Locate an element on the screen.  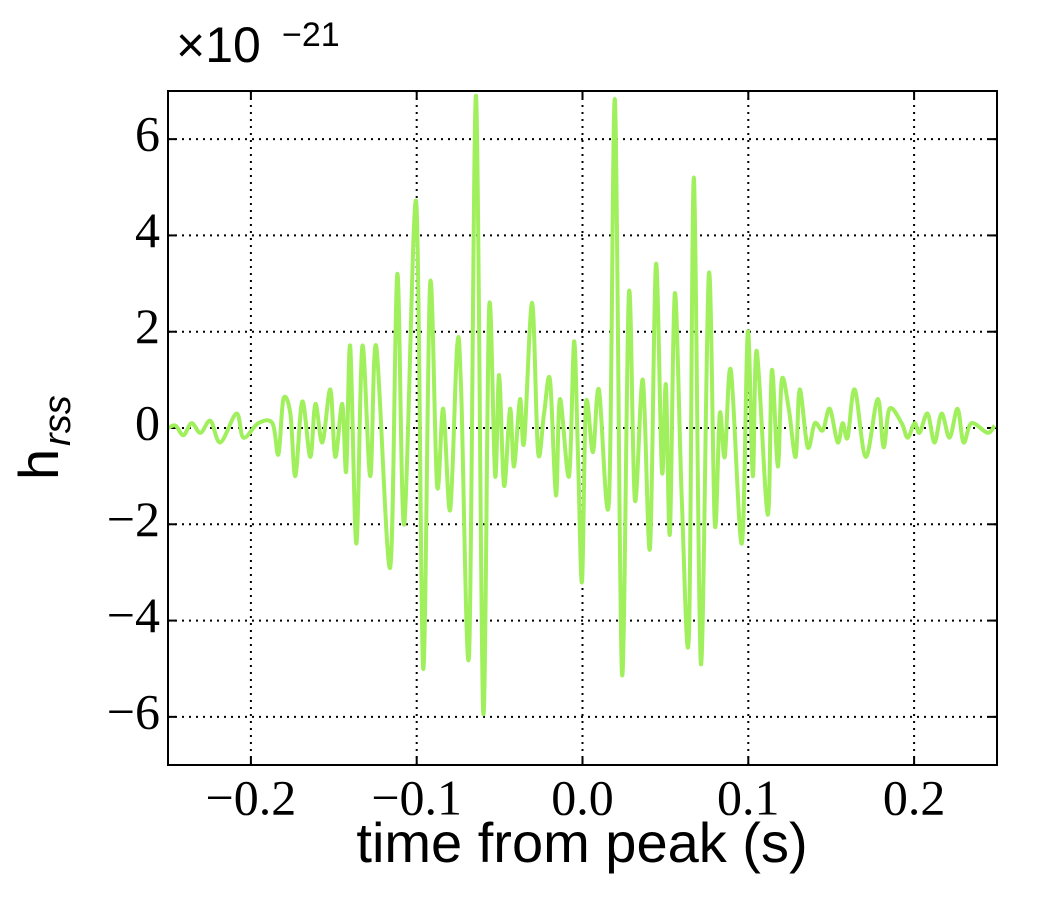
y-tick-label: −2 is located at coordinates (133, 519).